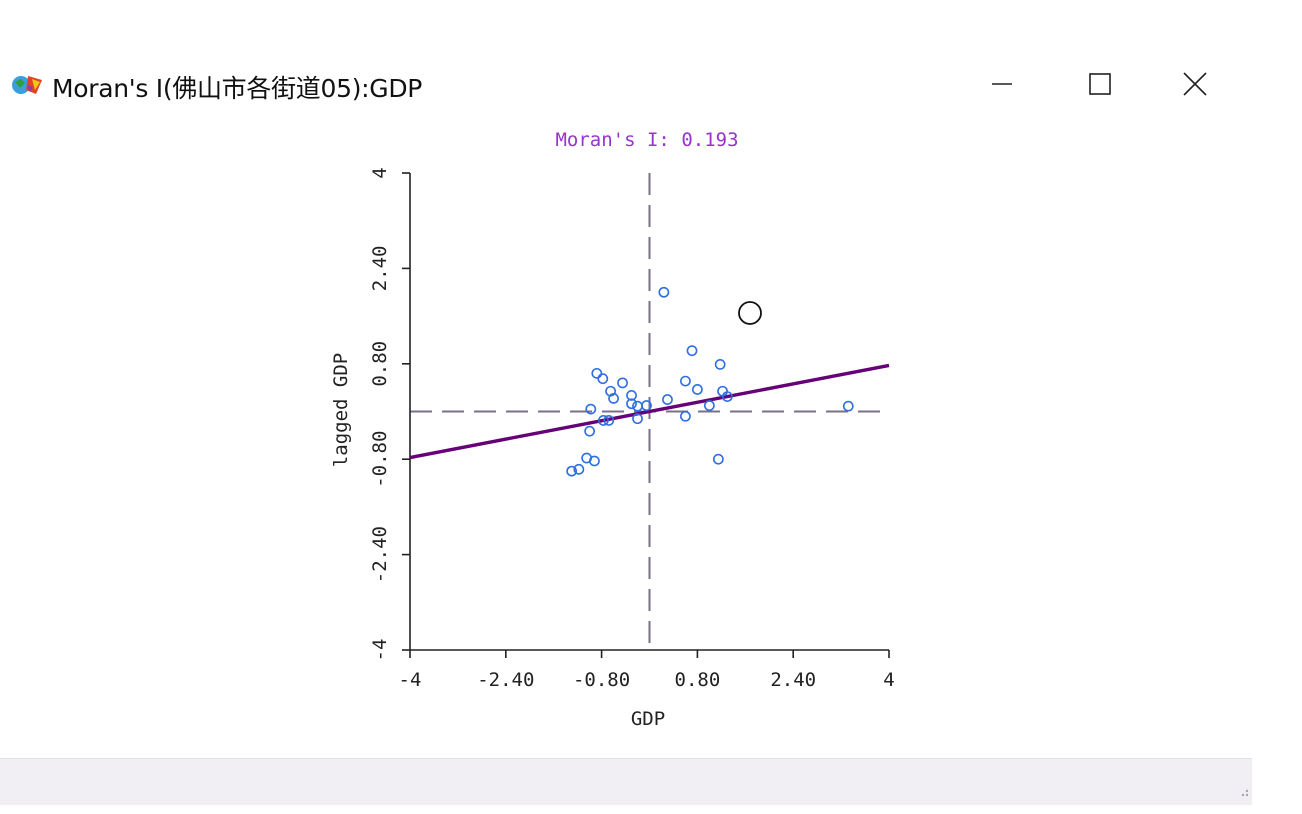 The height and width of the screenshot is (814, 1302). I want to click on y-axis-label: lagged GDP, so click(341, 410).